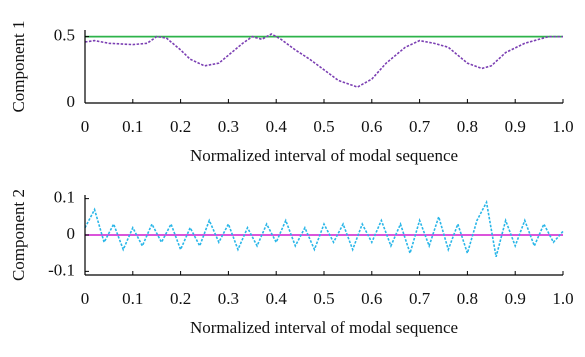  I want to click on y-axis-label: Component 2, so click(18, 235).